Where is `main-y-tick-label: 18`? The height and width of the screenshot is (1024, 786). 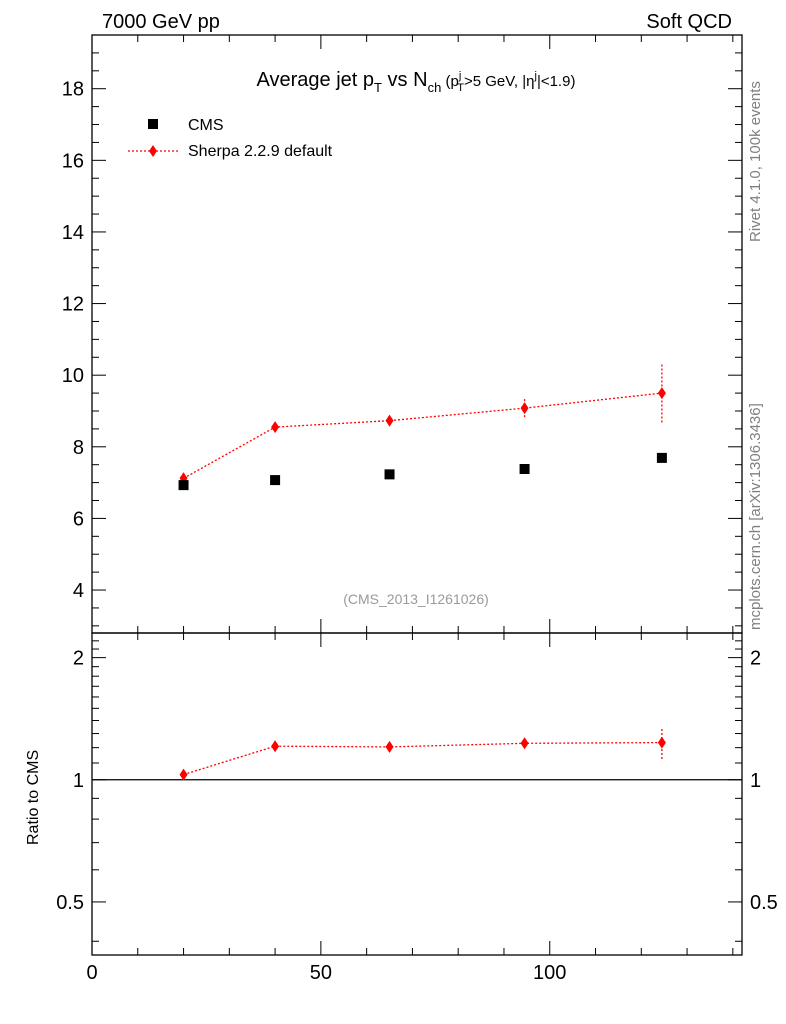 main-y-tick-label: 18 is located at coordinates (73, 90).